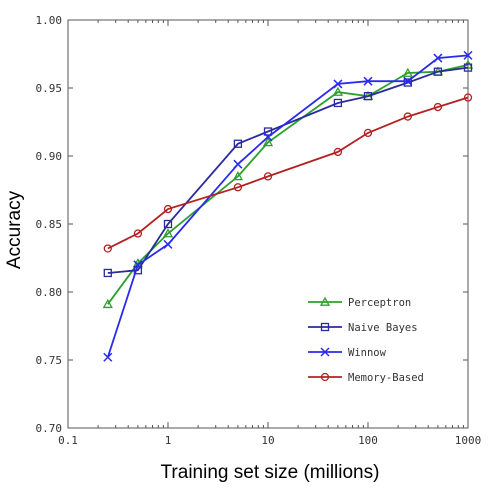 This screenshot has width=489, height=491. Describe the element at coordinates (386, 378) in the screenshot. I see `legend-label: Memory-Based` at that location.